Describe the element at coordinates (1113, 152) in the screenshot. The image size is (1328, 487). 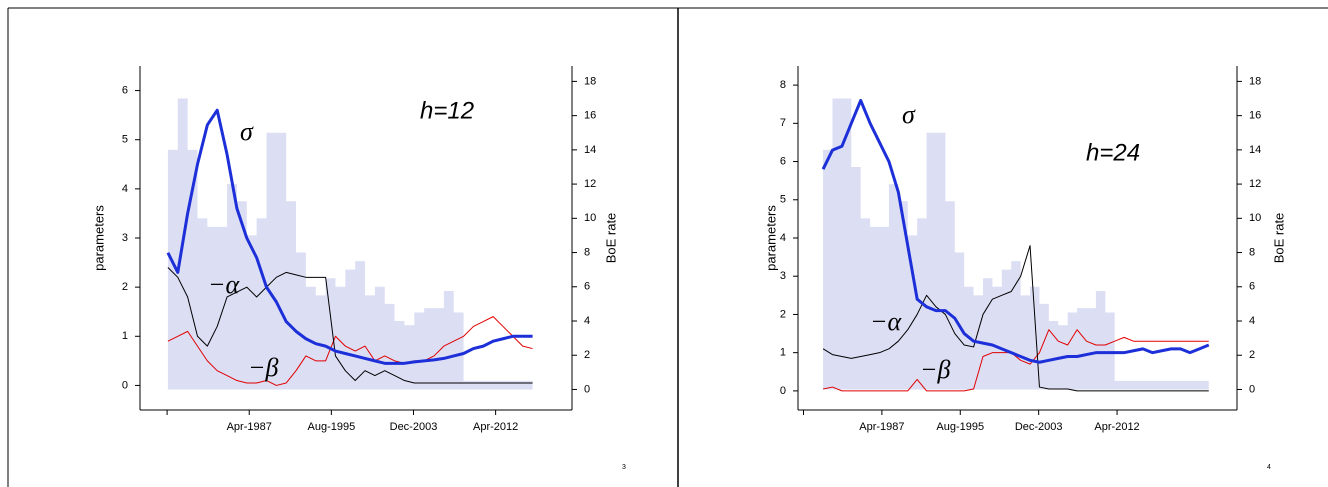
I see `annotation: h=24` at that location.